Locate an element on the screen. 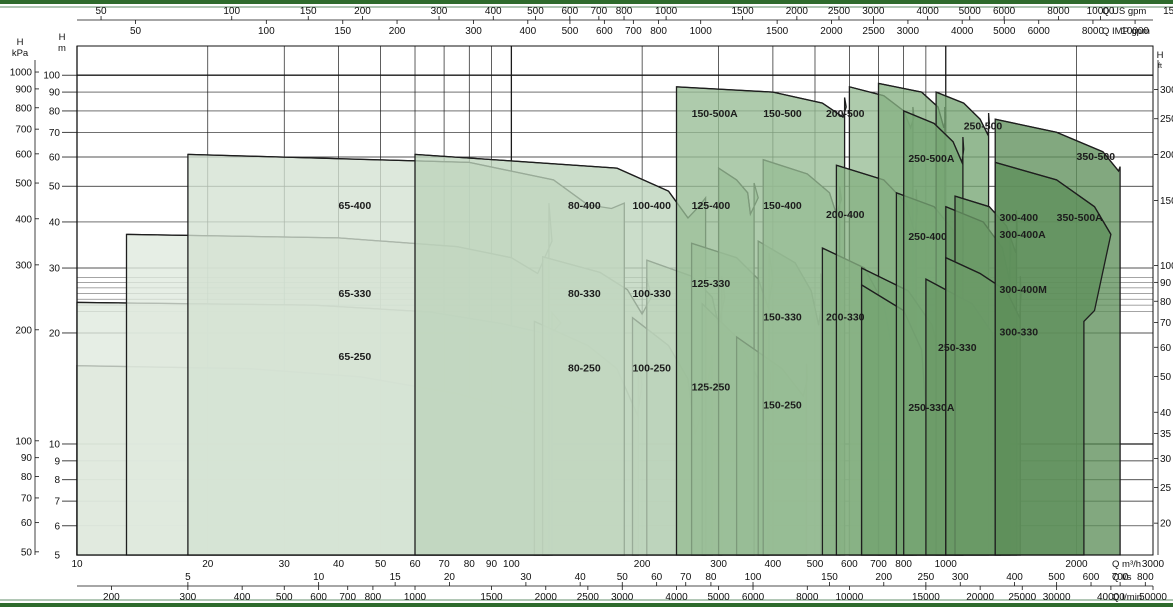 This screenshot has height=607, width=1173. tick-lmin: 500 is located at coordinates (284, 597).